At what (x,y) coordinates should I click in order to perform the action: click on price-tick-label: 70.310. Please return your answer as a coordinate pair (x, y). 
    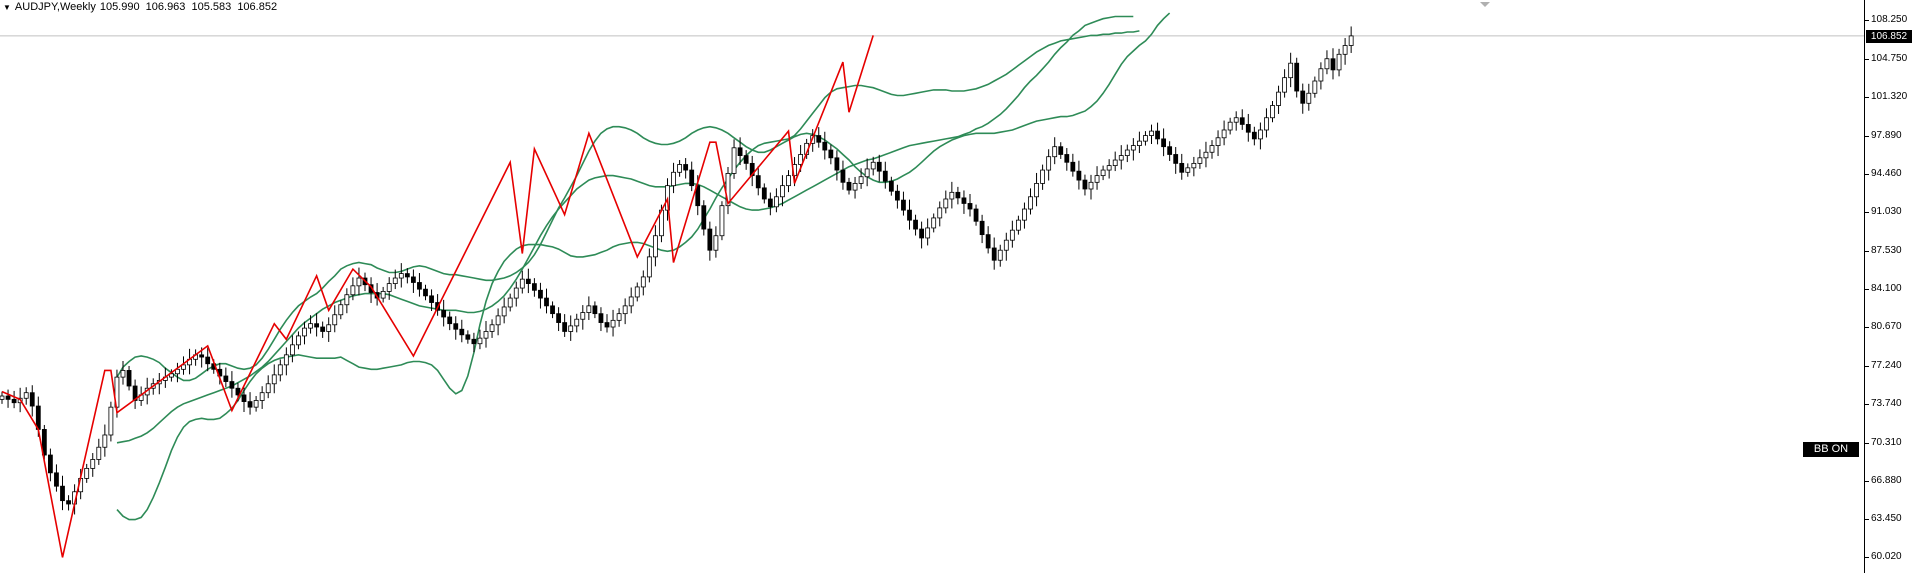
    Looking at the image, I should click on (1886, 442).